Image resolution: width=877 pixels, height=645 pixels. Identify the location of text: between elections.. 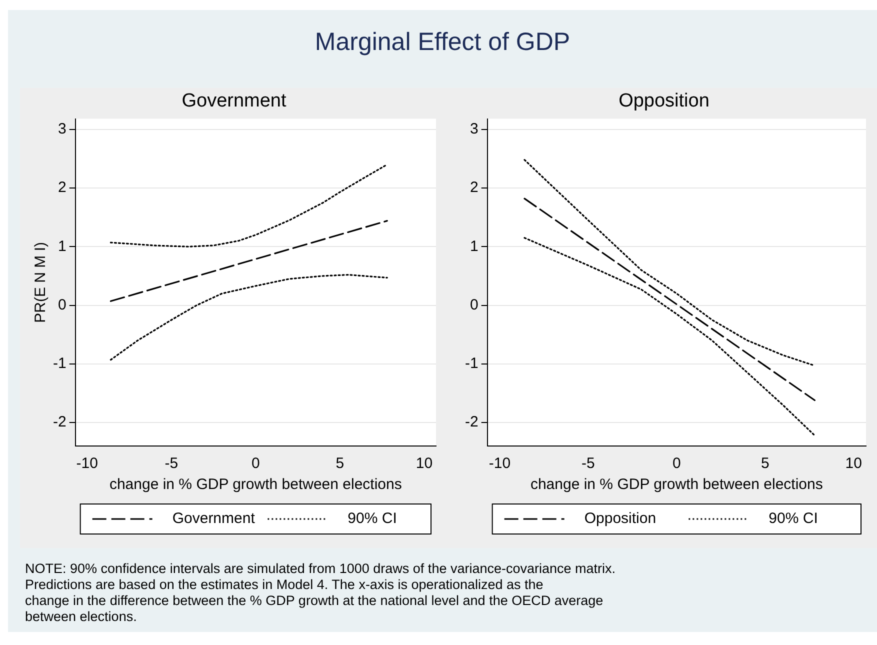
(81, 617).